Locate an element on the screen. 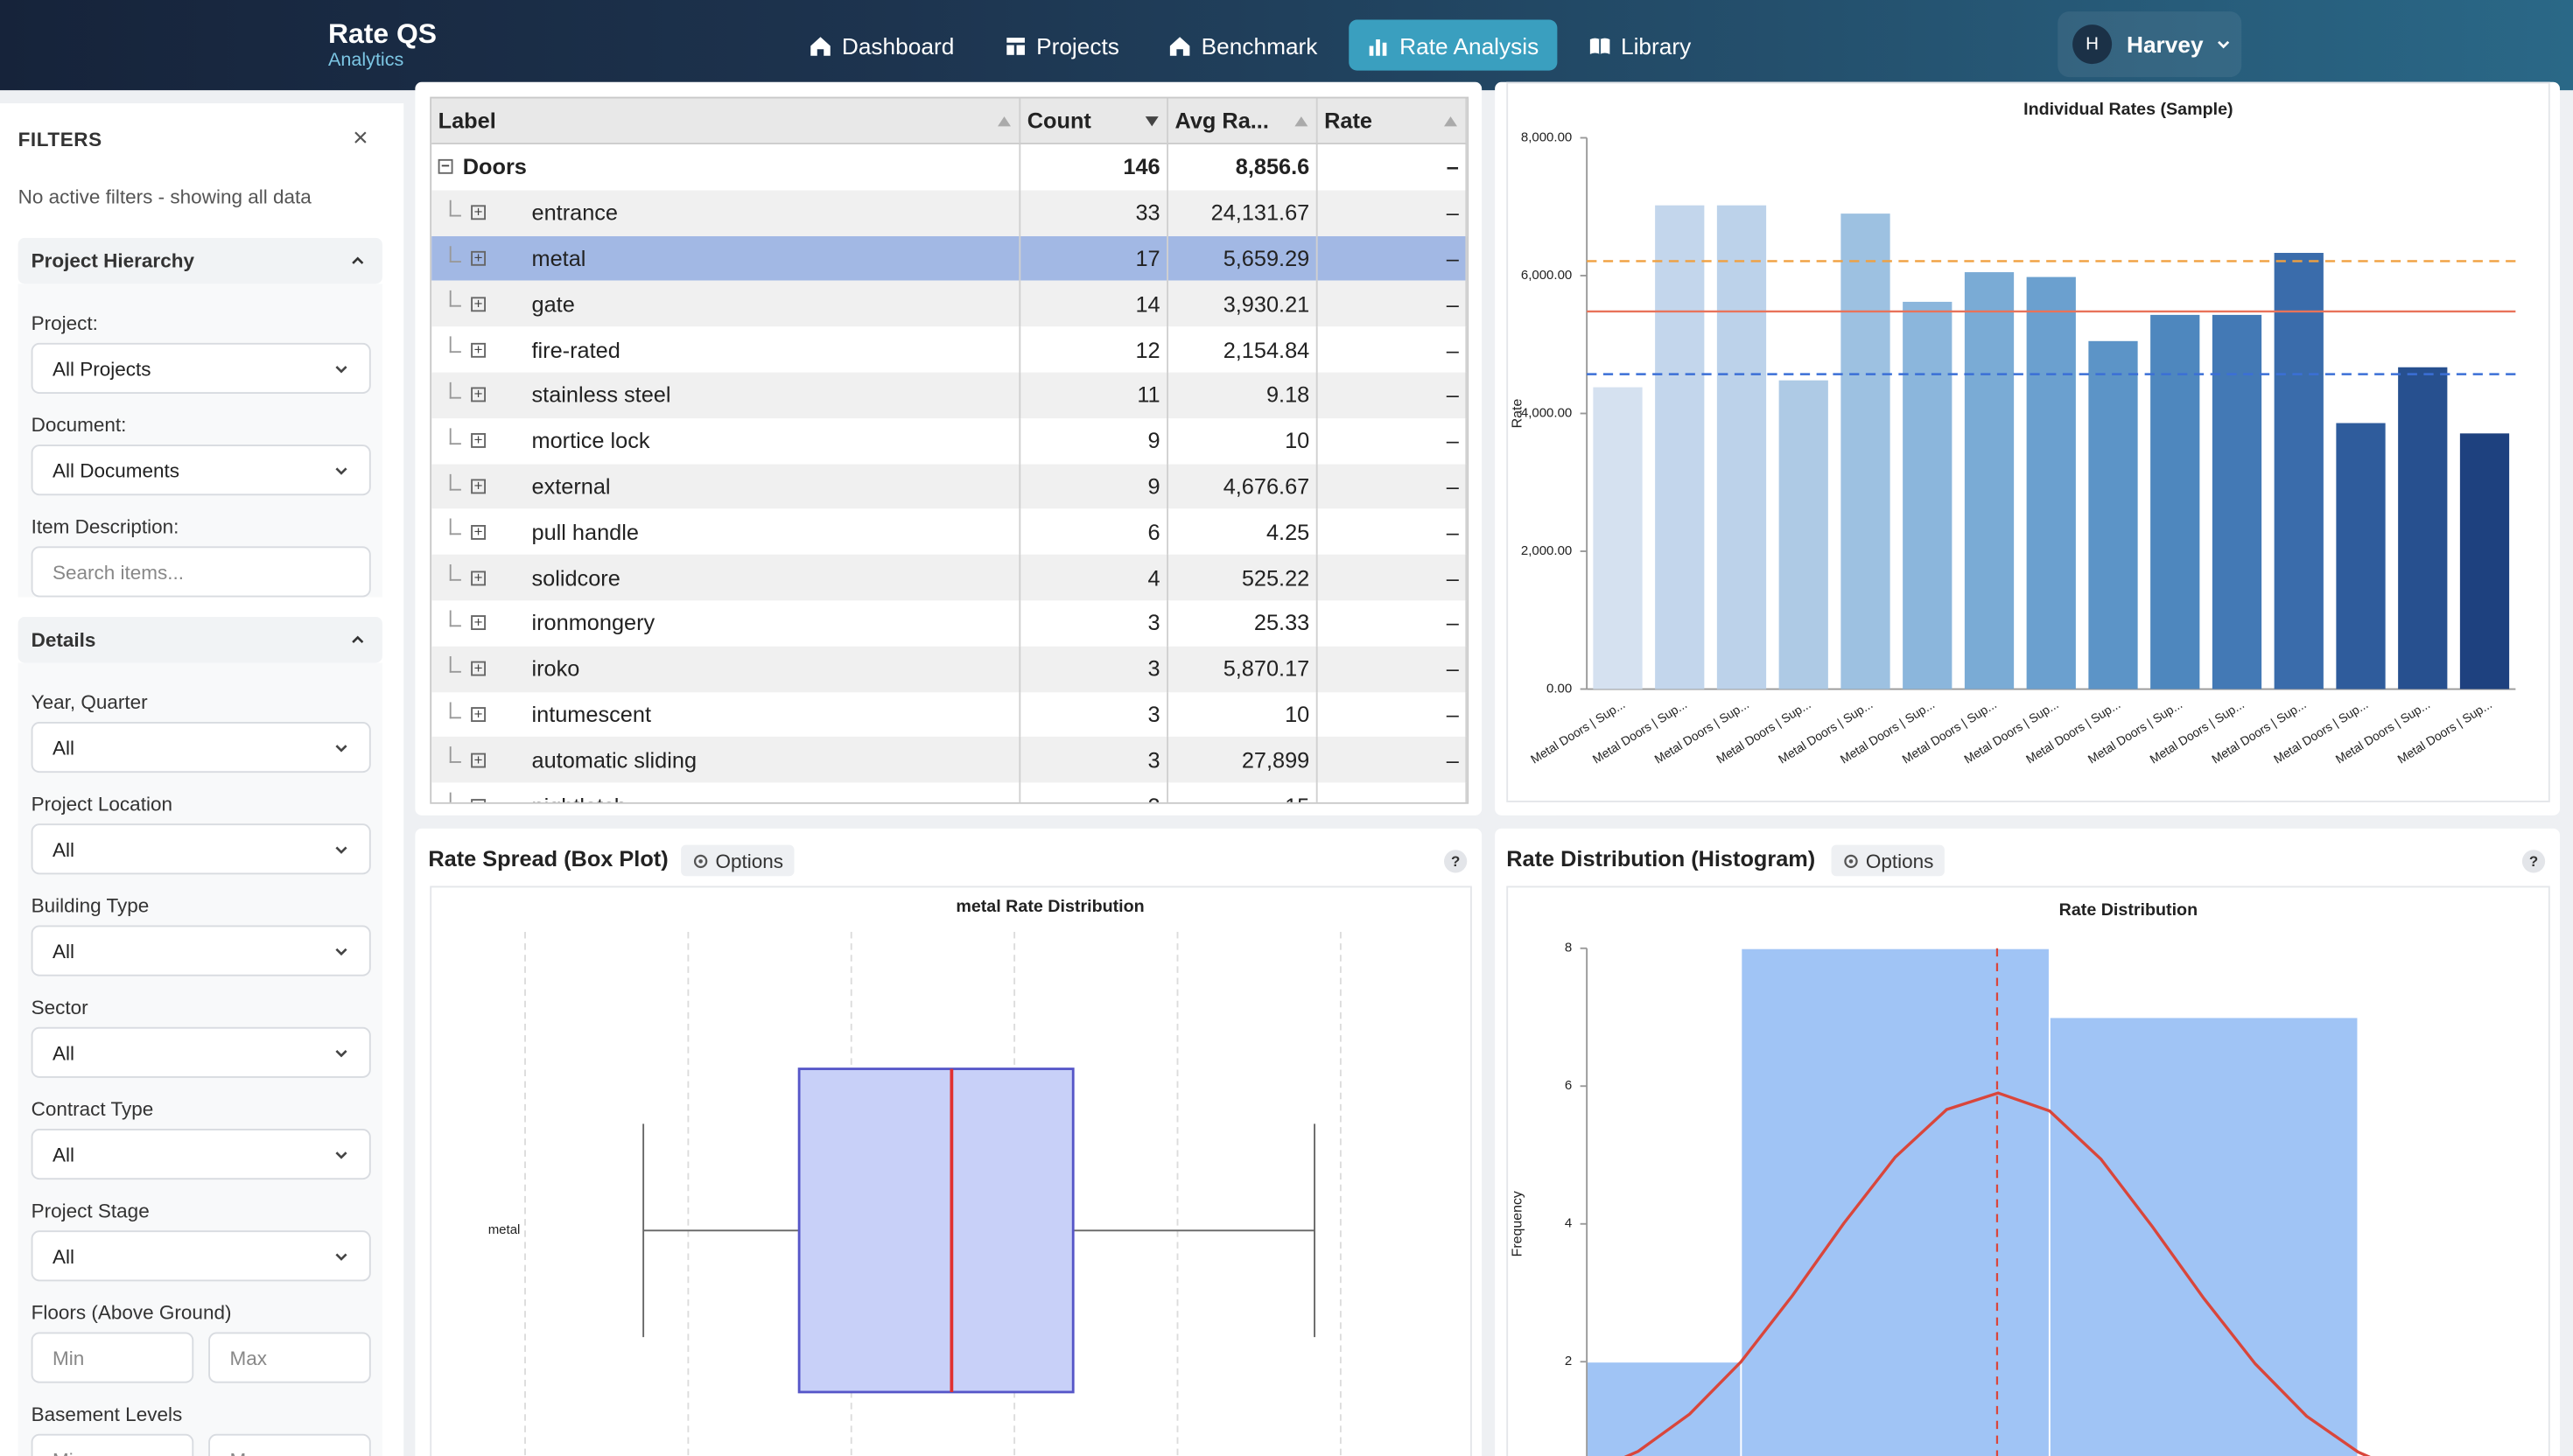  nav-icon is located at coordinates (1015, 45).